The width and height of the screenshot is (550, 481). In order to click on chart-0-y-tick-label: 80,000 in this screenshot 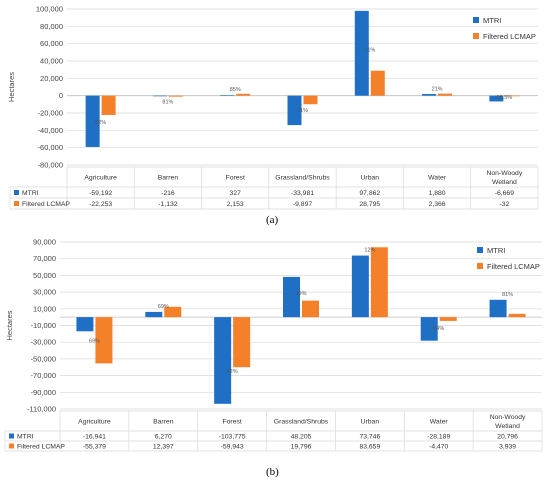, I will do `click(51, 26)`.